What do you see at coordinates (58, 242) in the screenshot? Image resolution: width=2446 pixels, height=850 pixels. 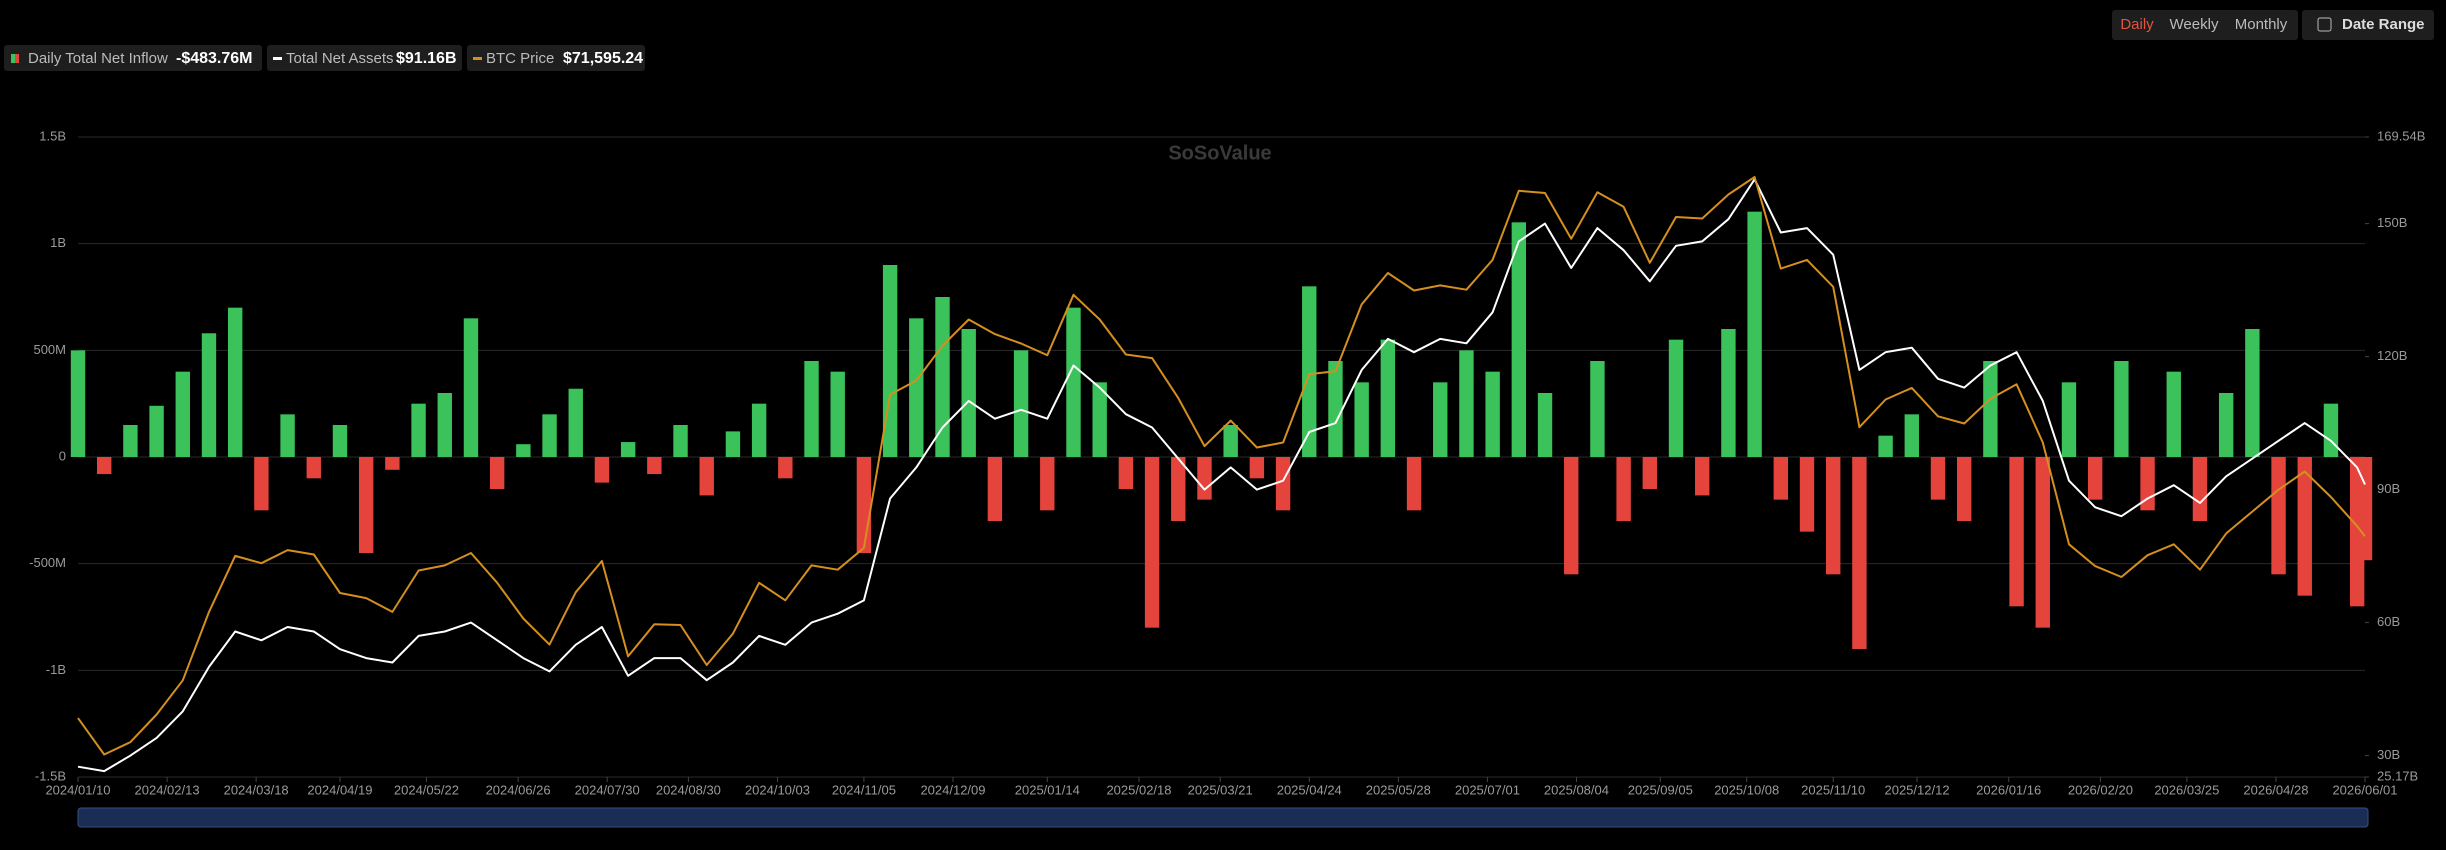 I see `y-tick-label: 1B` at bounding box center [58, 242].